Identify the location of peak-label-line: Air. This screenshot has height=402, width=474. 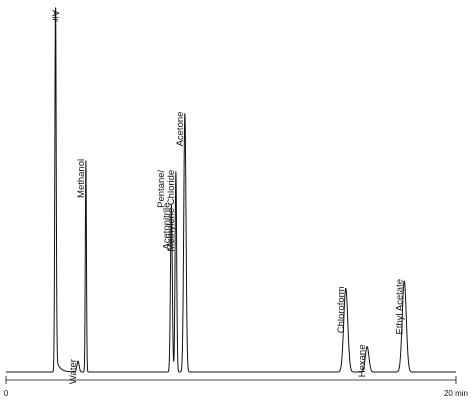
(55, 16).